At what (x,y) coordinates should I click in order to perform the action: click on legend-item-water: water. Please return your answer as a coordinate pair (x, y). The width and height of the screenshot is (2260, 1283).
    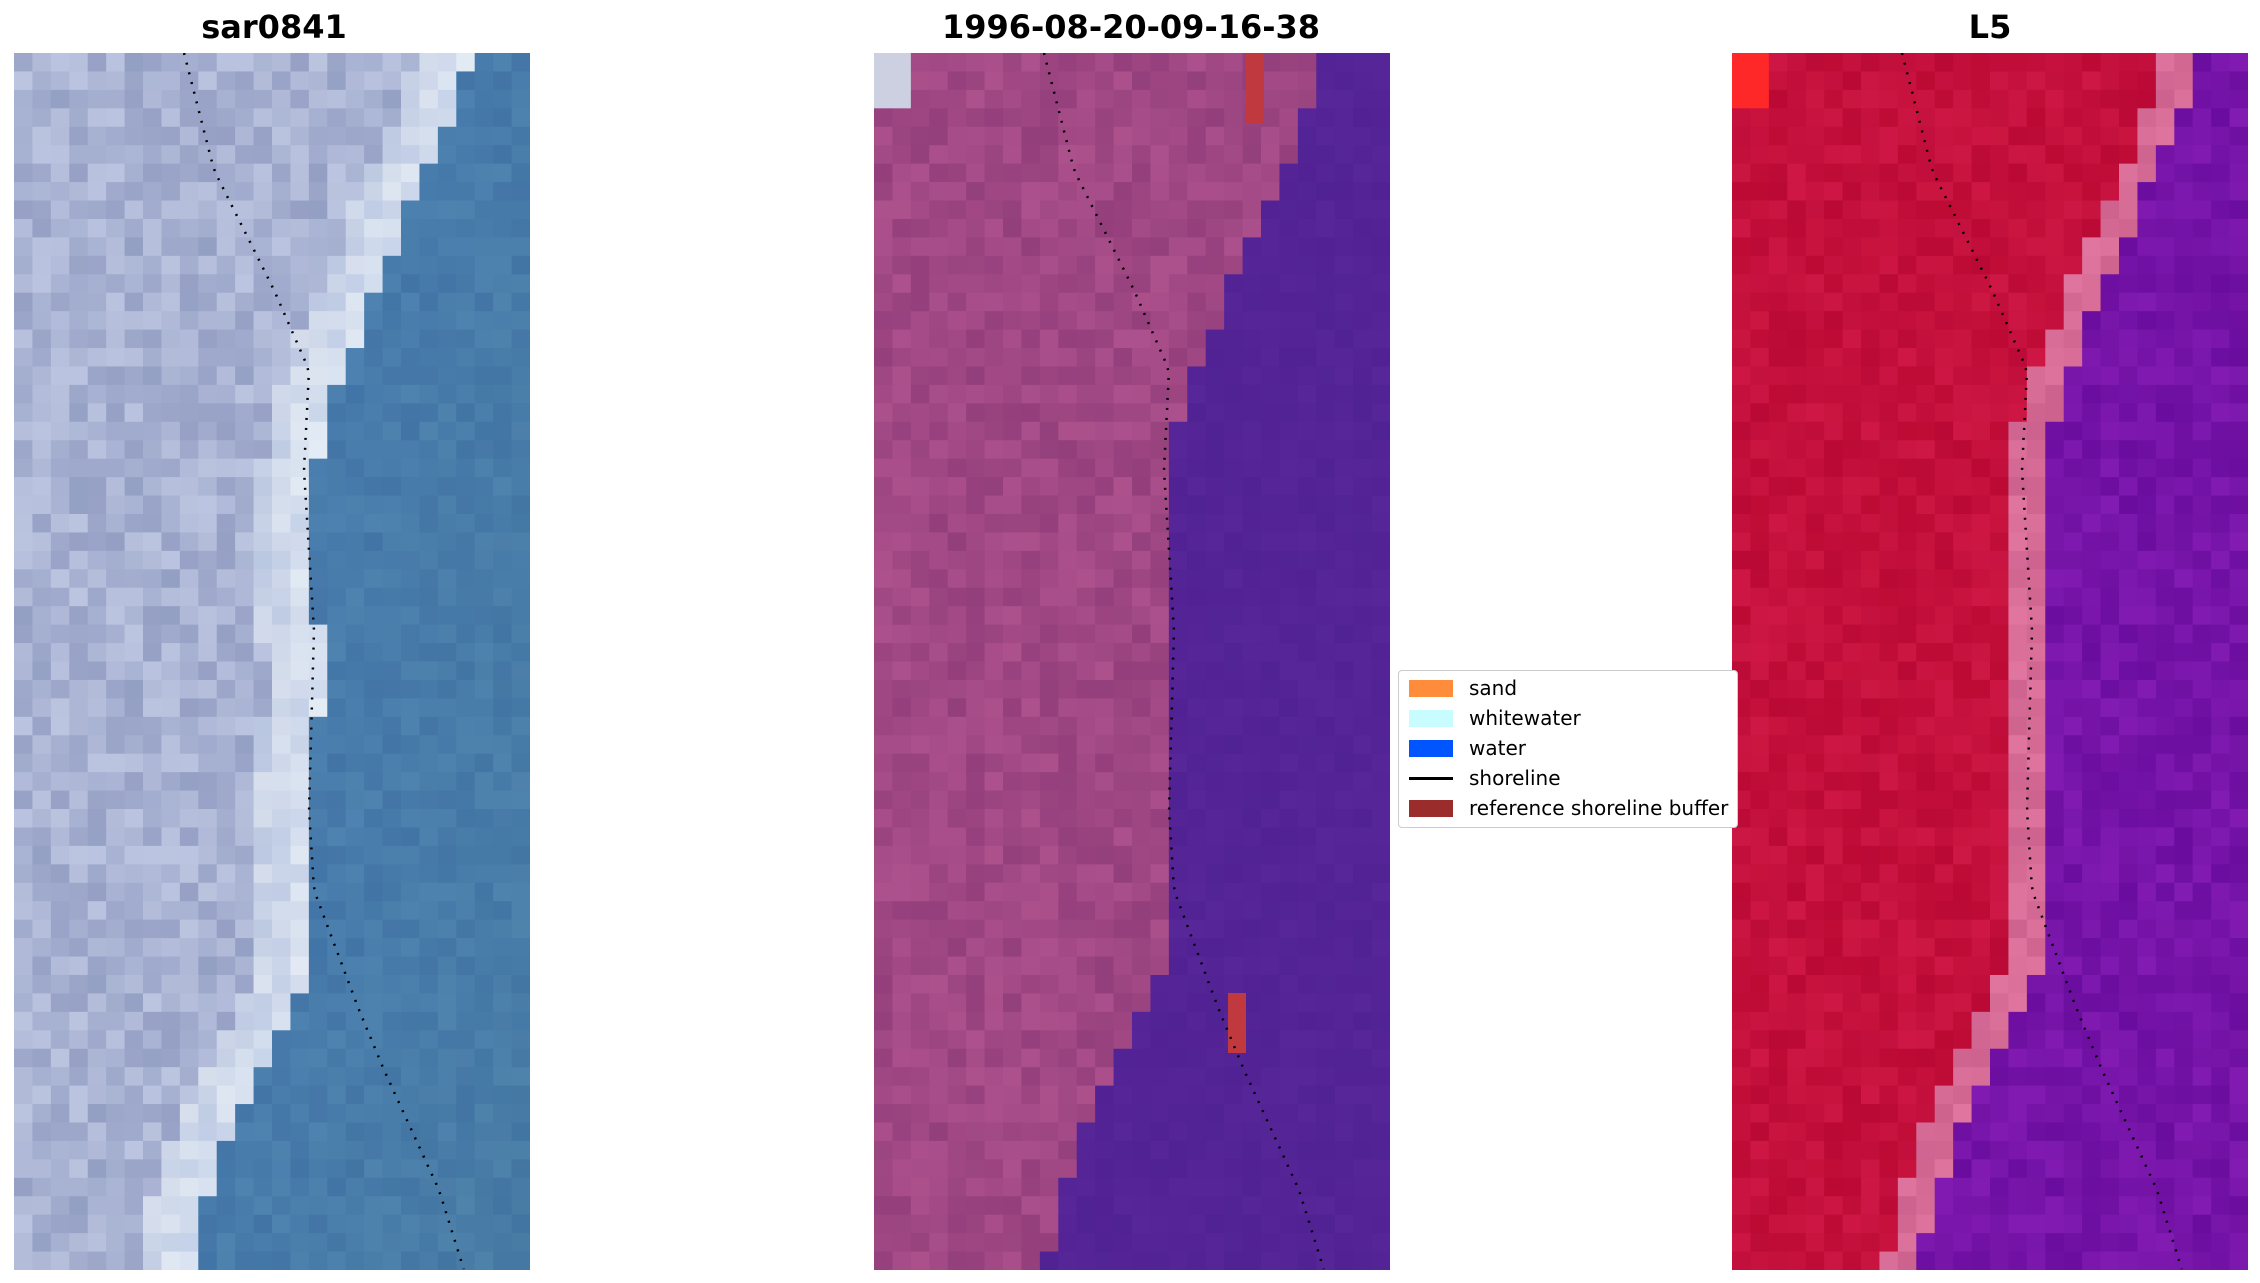
    Looking at the image, I should click on (1467, 748).